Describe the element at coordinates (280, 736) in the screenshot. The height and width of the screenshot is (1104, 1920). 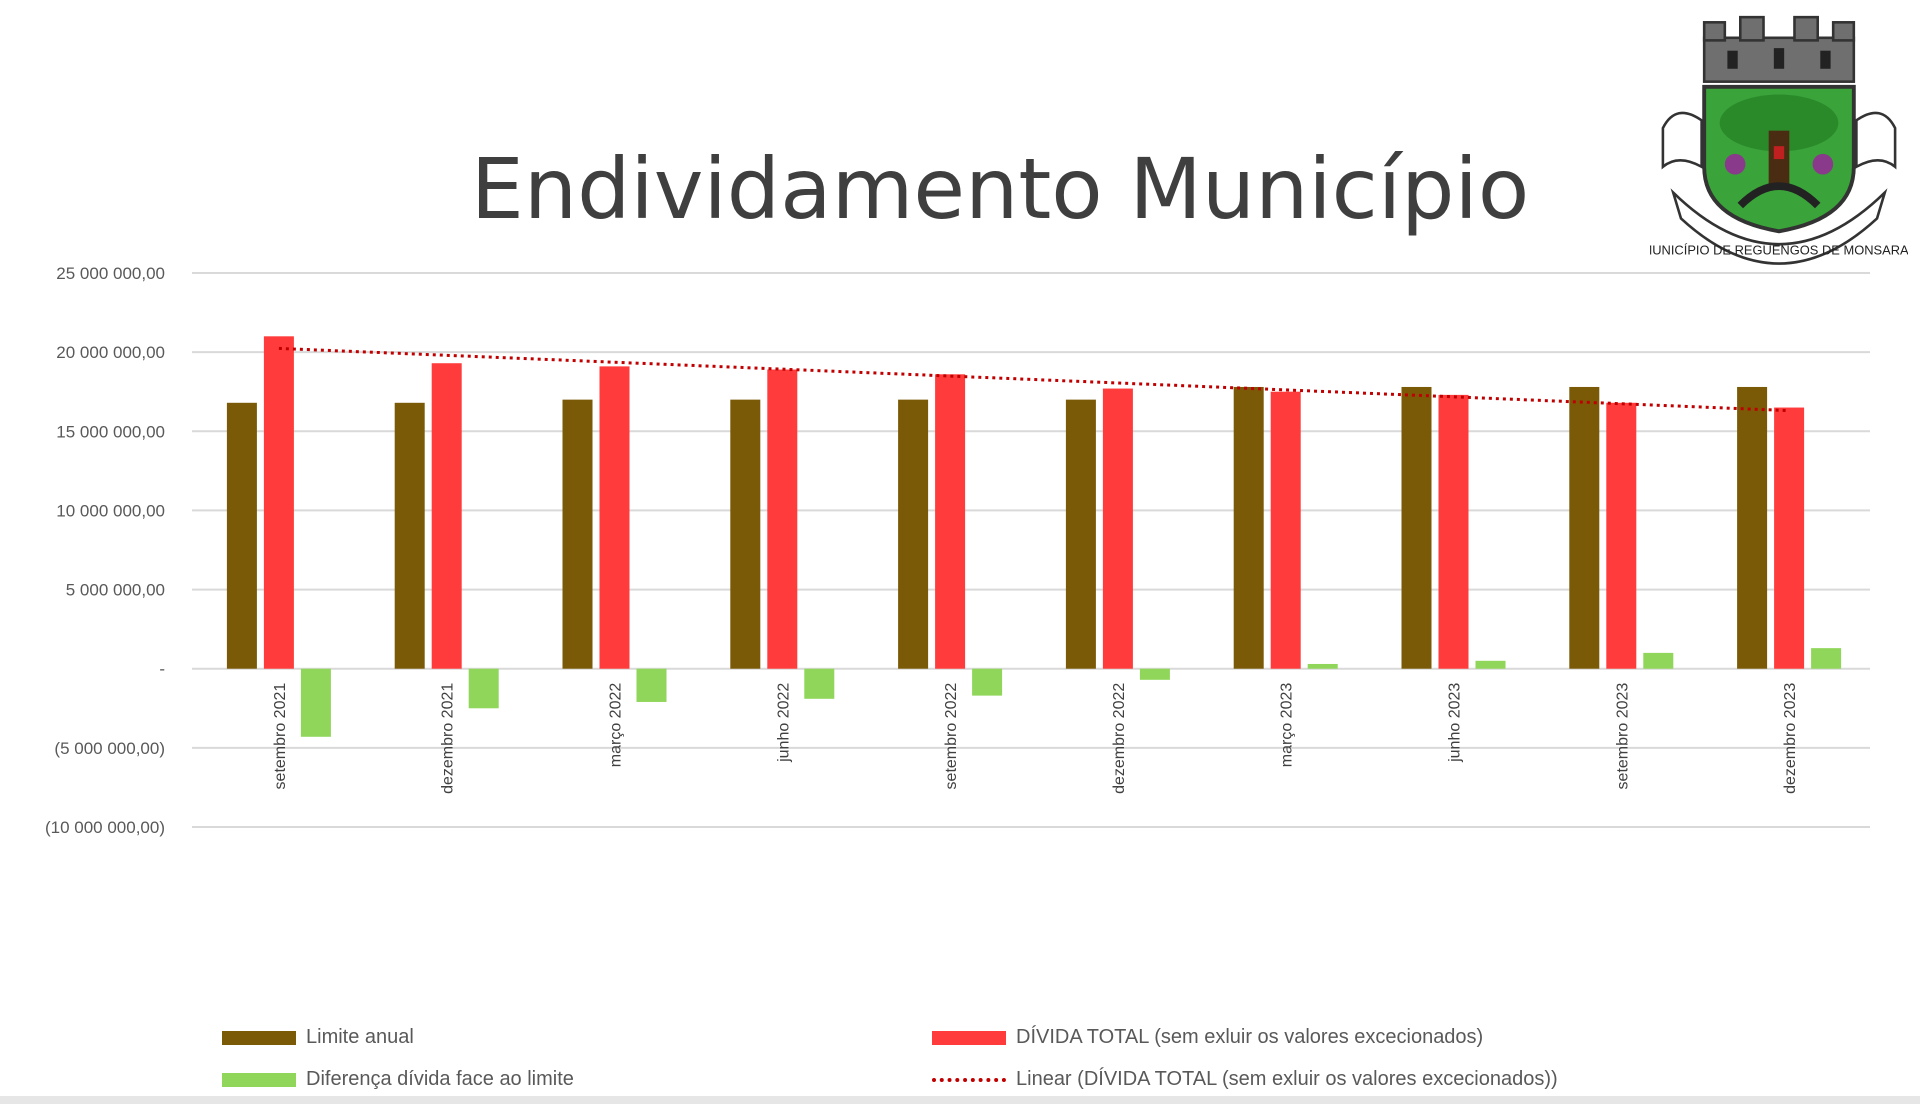
I see `x-category-label: setembro 2021` at that location.